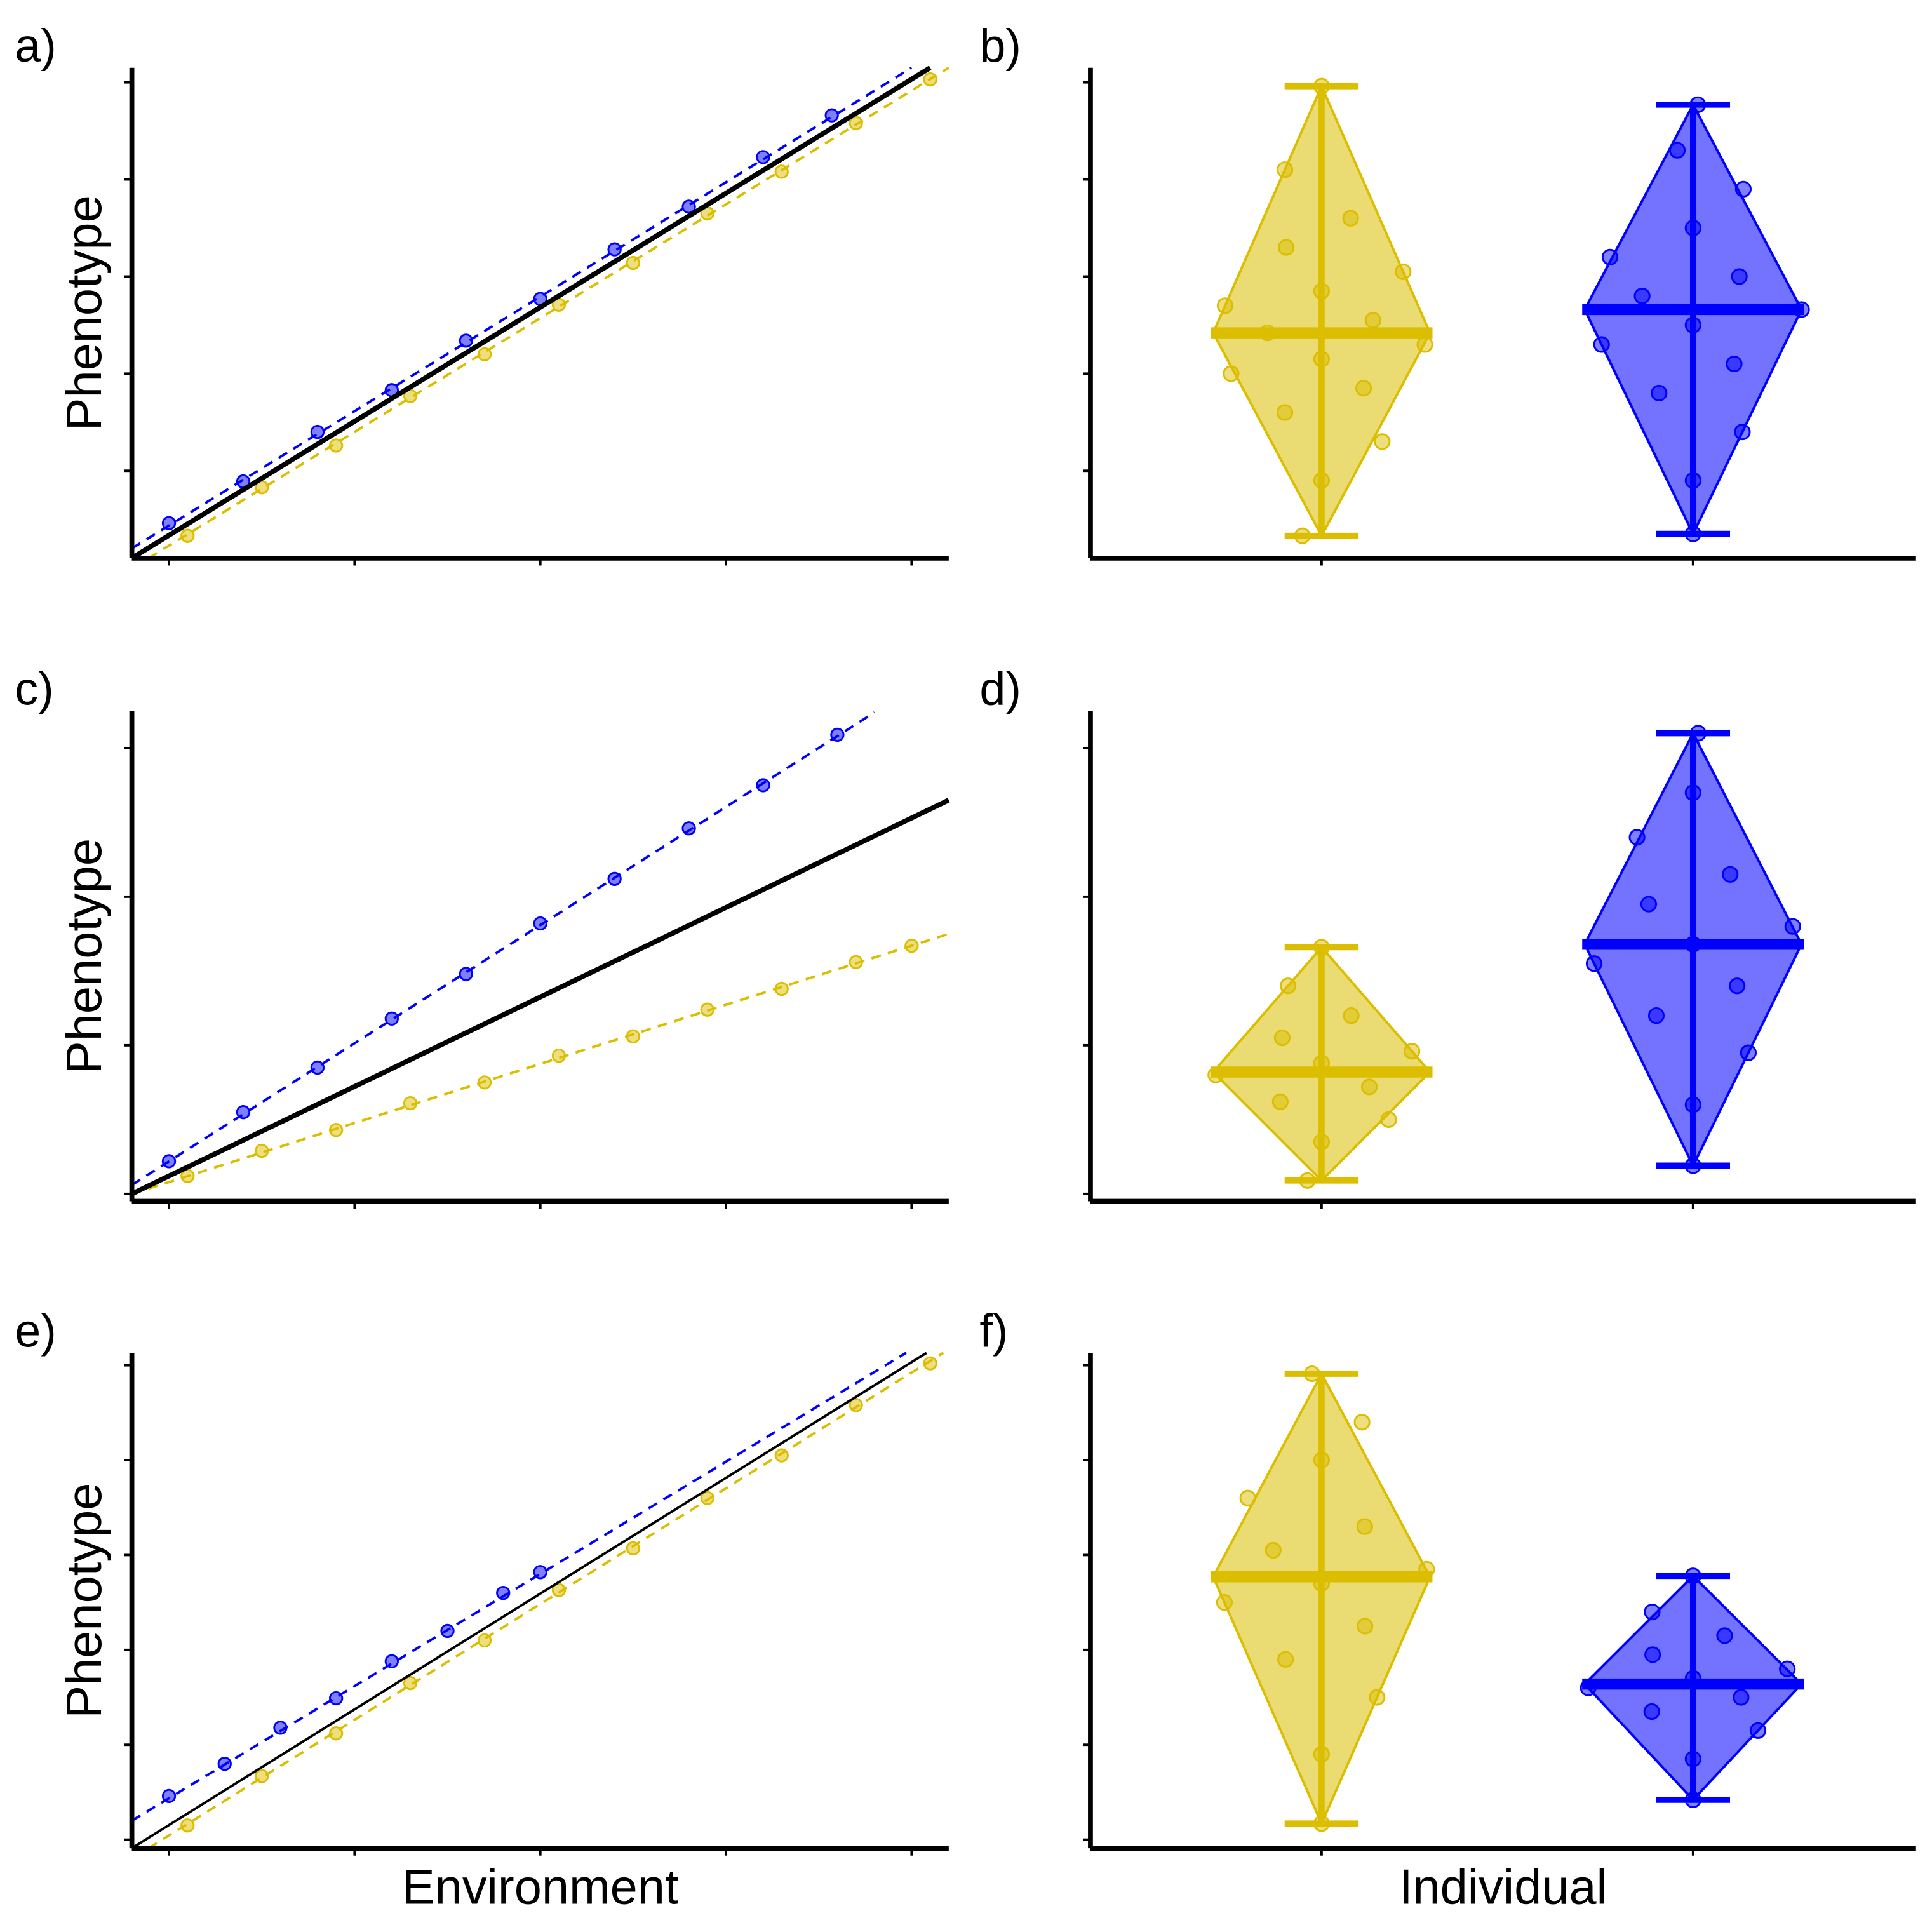 This screenshot has width=1932, height=1932. I want to click on x-axis-label: Individual, so click(1503, 1887).